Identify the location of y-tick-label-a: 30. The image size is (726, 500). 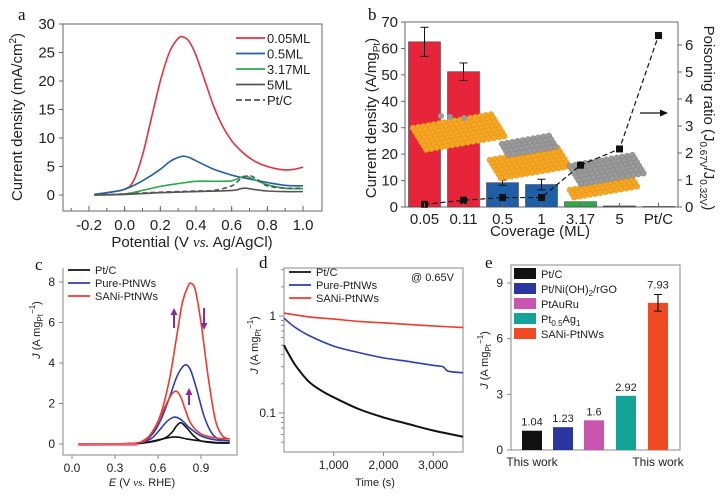
(46, 24).